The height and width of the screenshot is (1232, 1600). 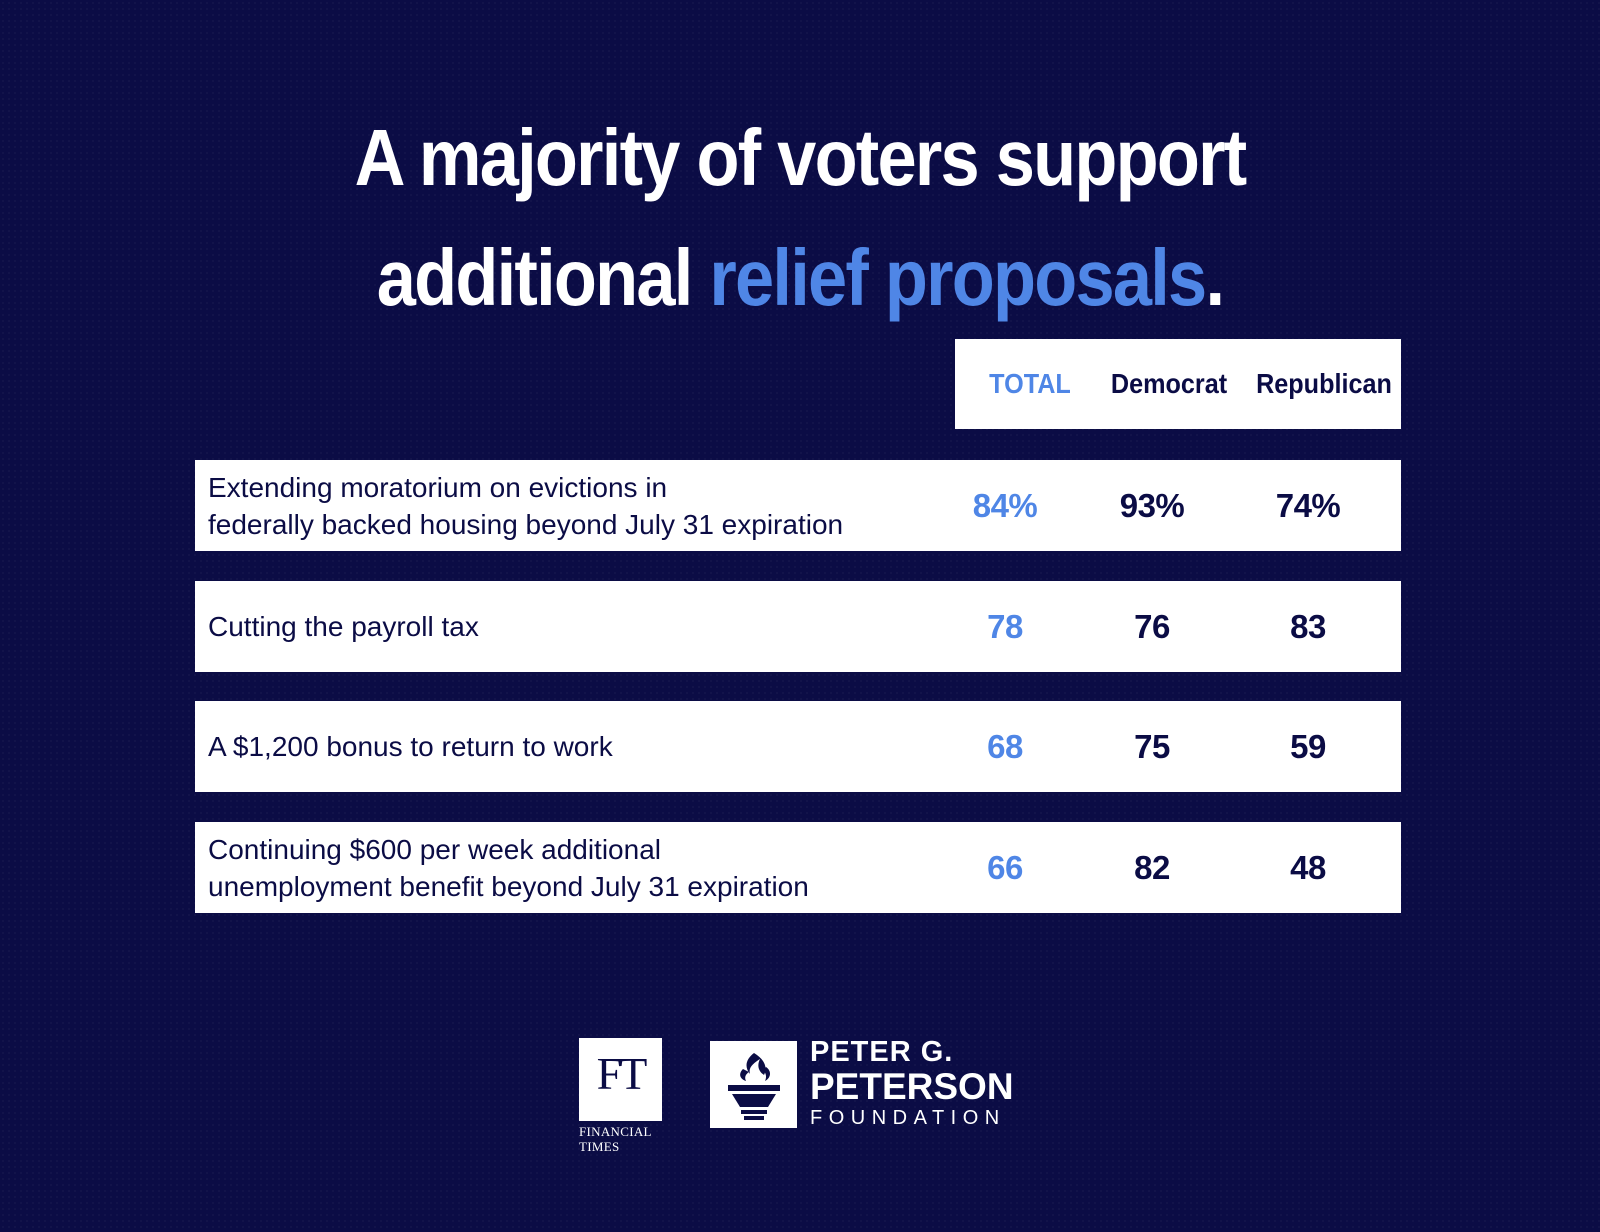 I want to click on row-label-line: A $1,200 bonus to return to work, so click(x=410, y=746).